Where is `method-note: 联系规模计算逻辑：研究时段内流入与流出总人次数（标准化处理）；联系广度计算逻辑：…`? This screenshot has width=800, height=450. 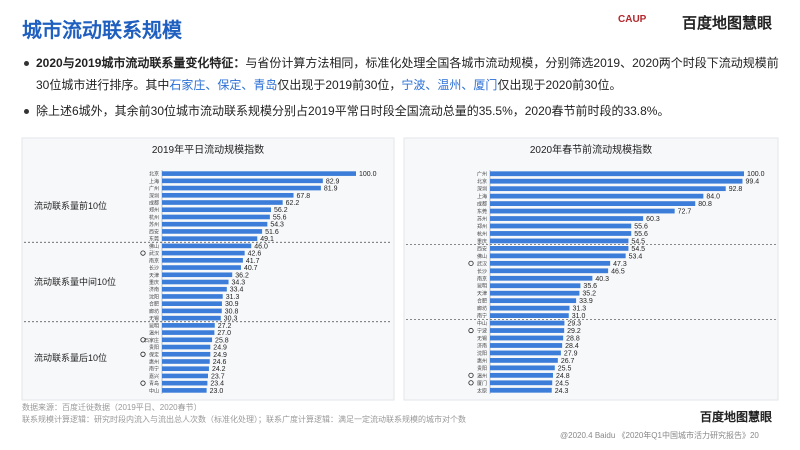 method-note: 联系规模计算逻辑：研究时段内流入与流出总人次数（标准化处理）；联系广度计算逻辑：… is located at coordinates (244, 419).